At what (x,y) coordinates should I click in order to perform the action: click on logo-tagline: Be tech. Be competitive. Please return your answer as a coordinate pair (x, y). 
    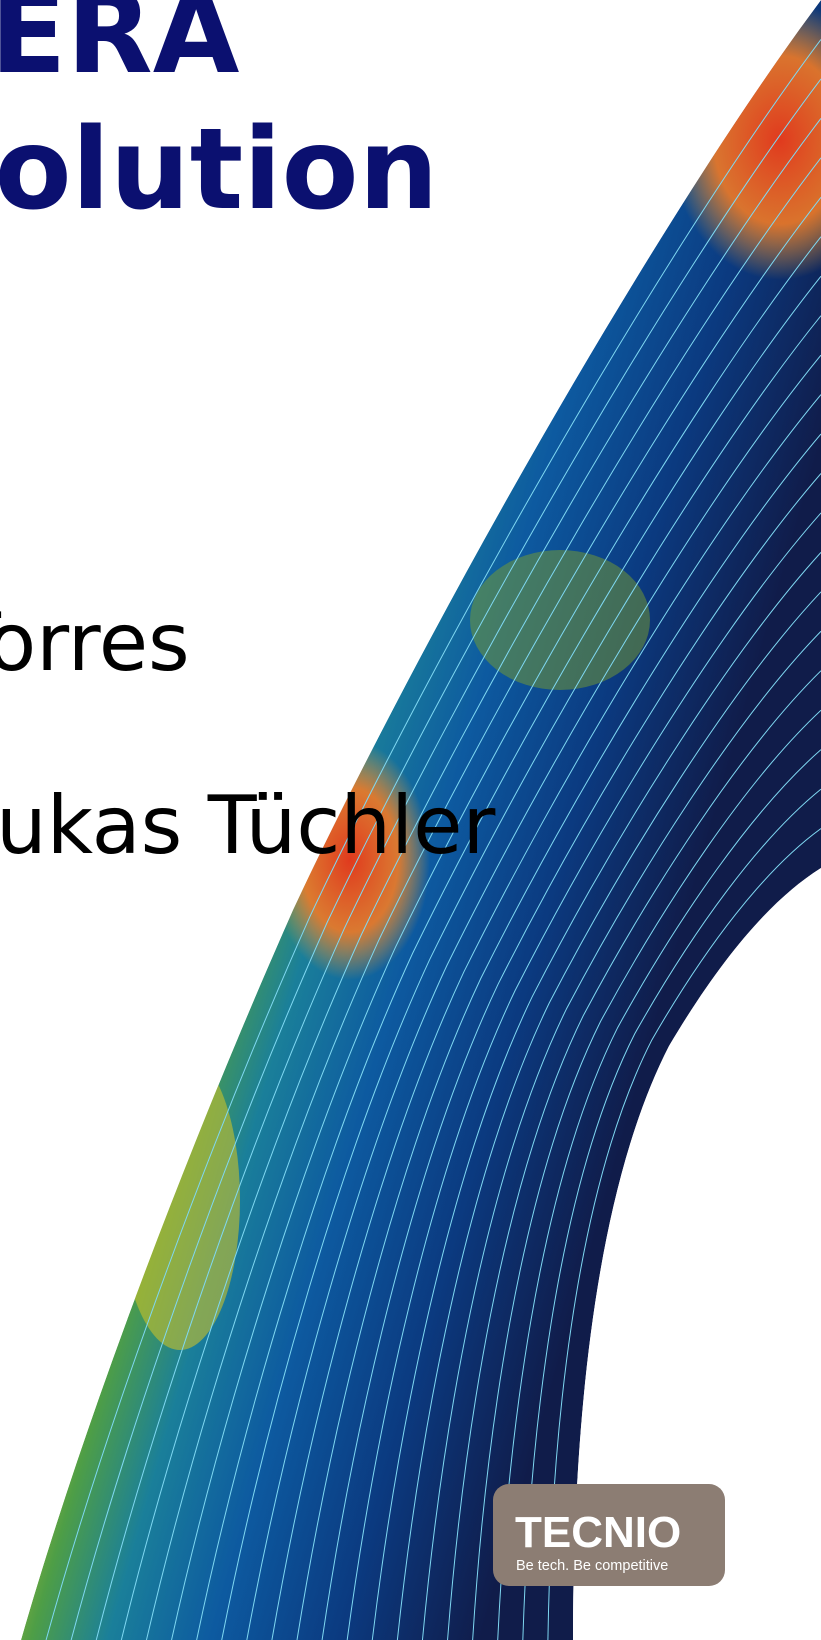
    Looking at the image, I should click on (592, 1566).